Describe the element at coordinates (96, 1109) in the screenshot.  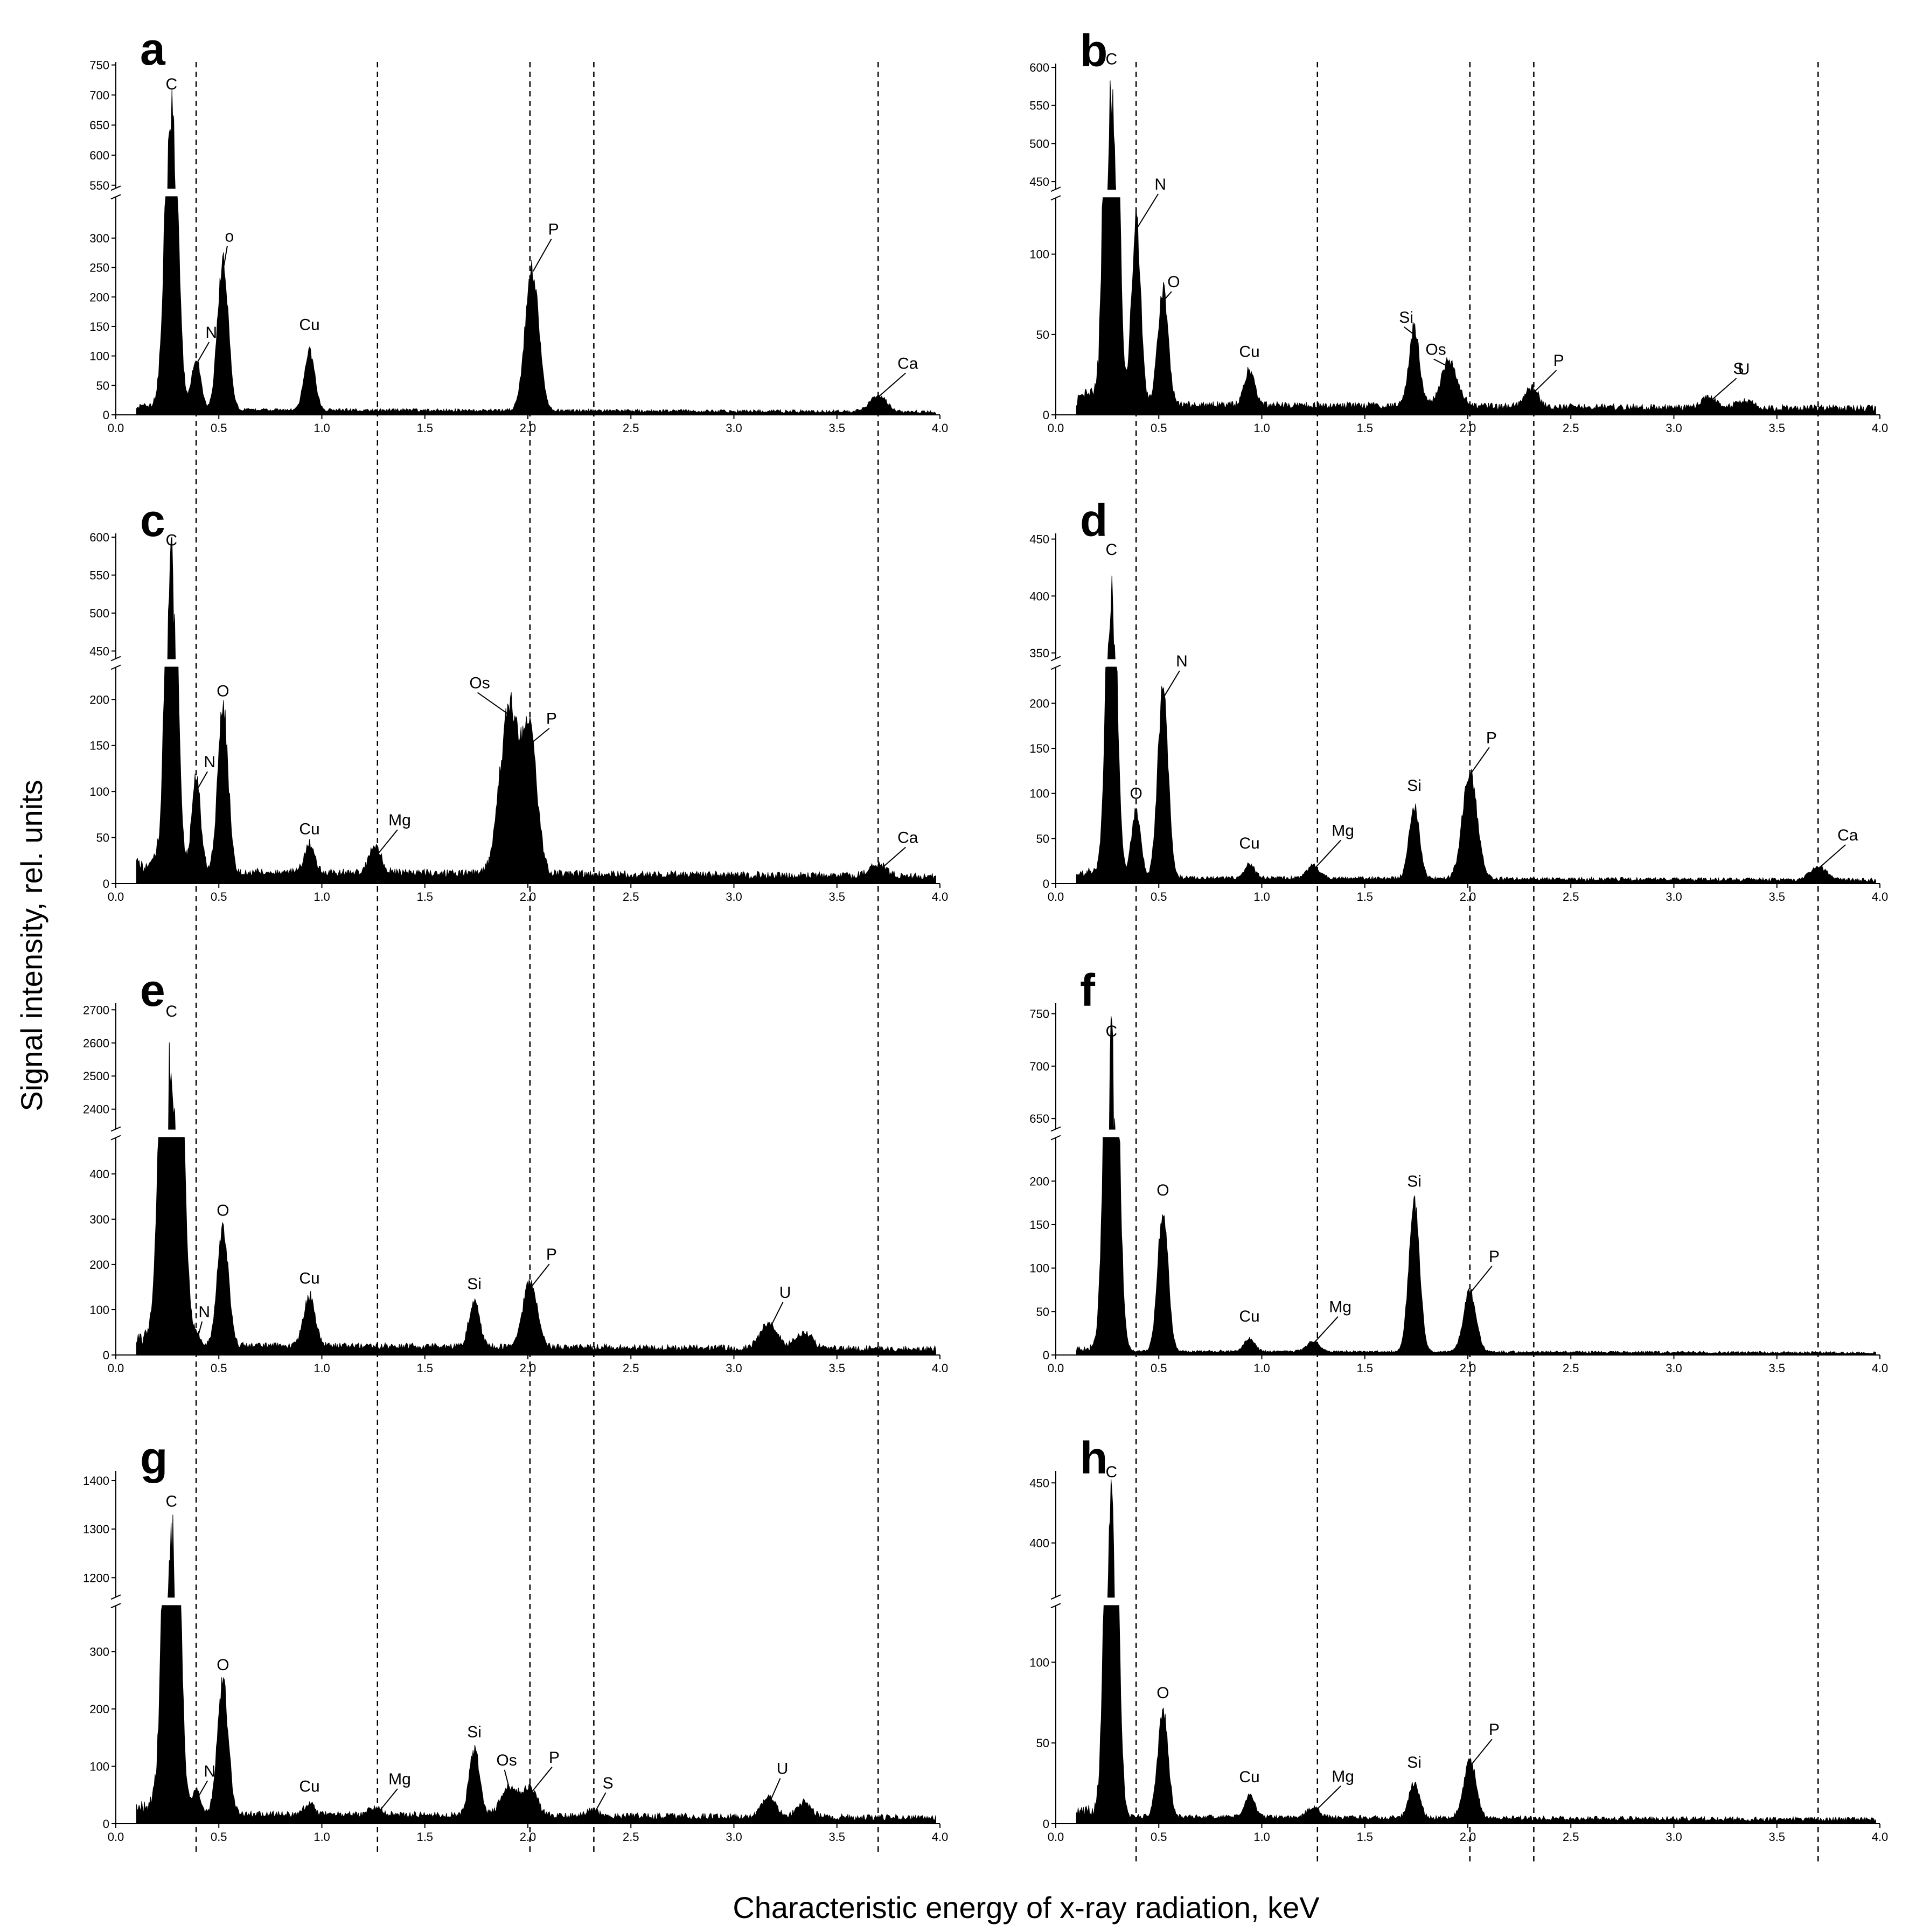
I see `y-tick-label: 2400` at that location.